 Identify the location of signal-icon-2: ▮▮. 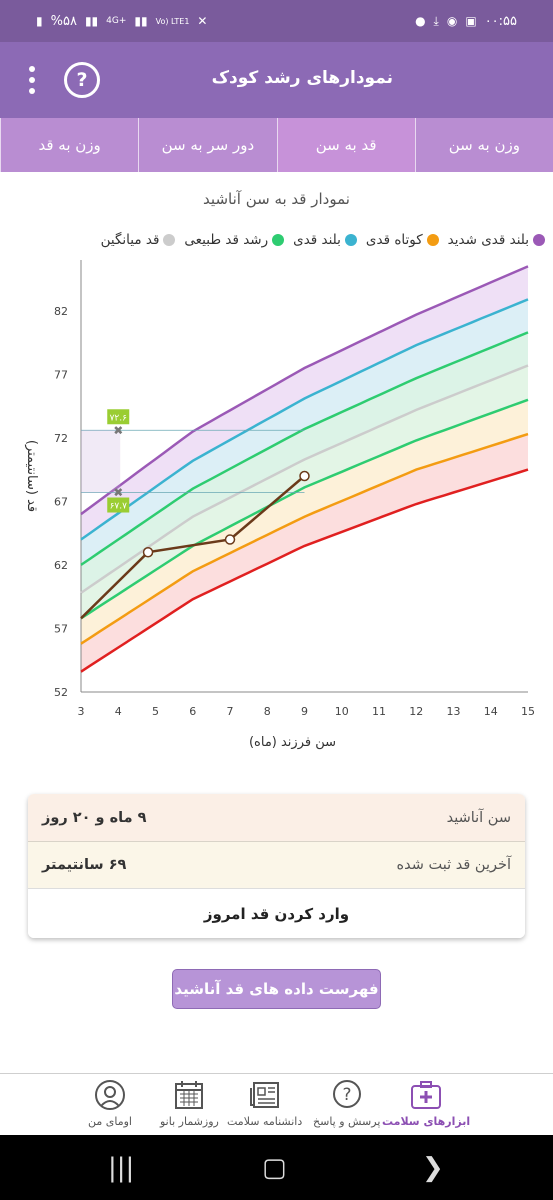
(141, 21).